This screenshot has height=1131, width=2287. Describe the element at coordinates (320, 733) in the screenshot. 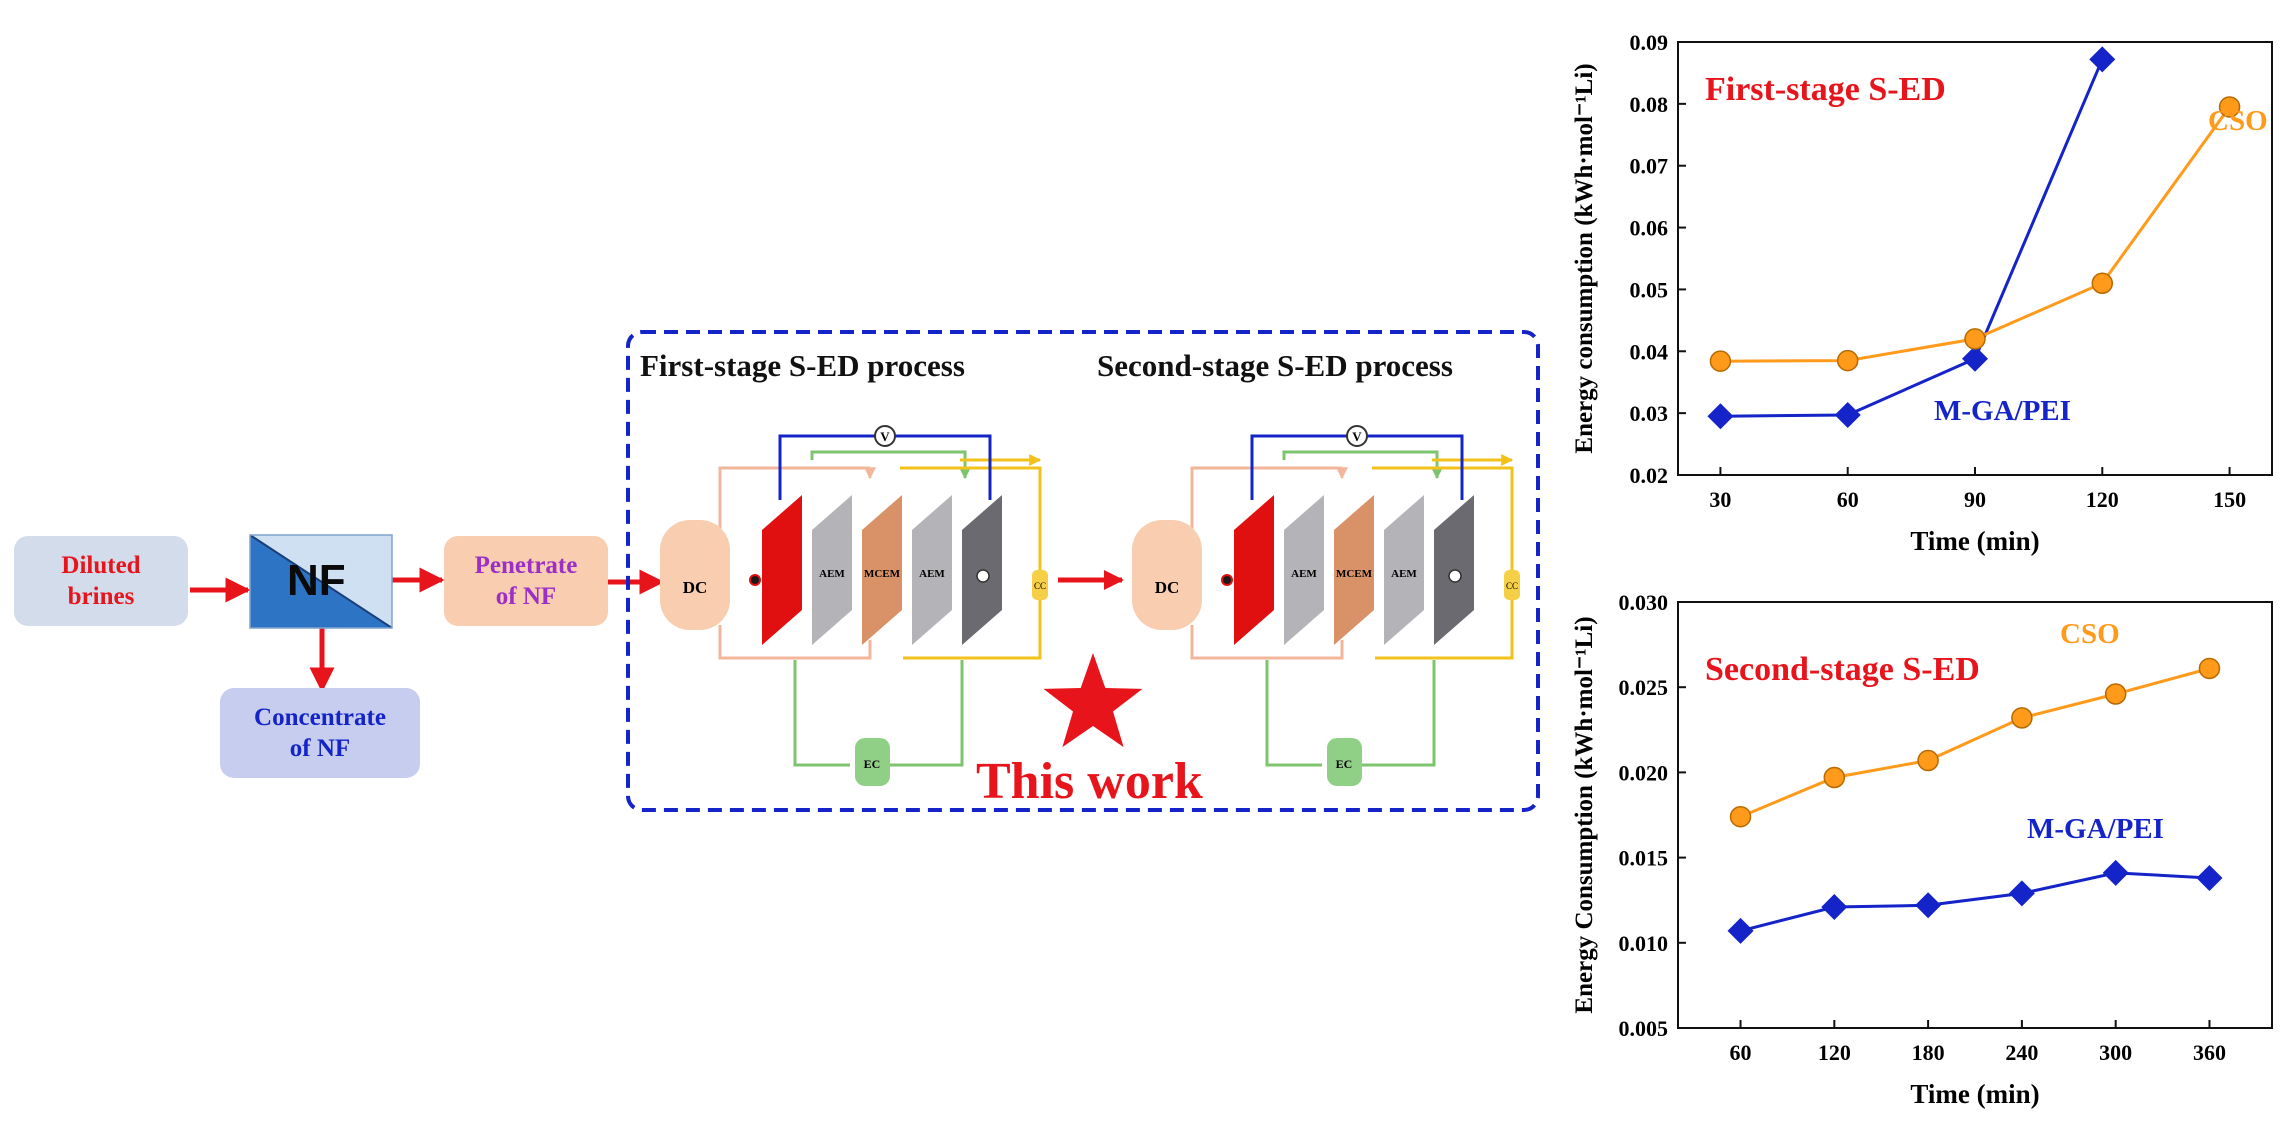

I see `concentrate-box: Concentrate of NF` at that location.